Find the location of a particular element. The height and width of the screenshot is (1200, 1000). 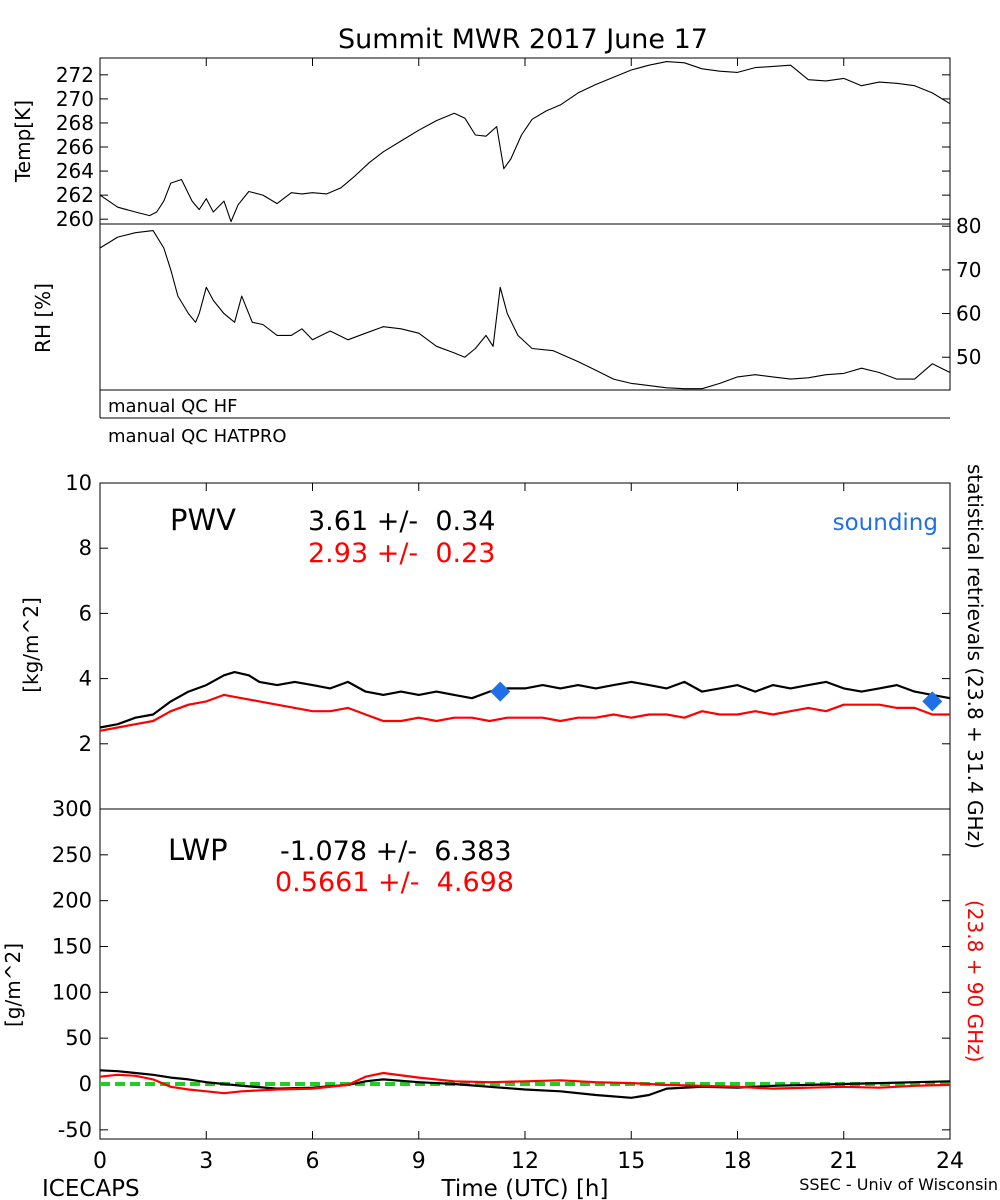

y-tick-label: 270 is located at coordinates (75, 99).